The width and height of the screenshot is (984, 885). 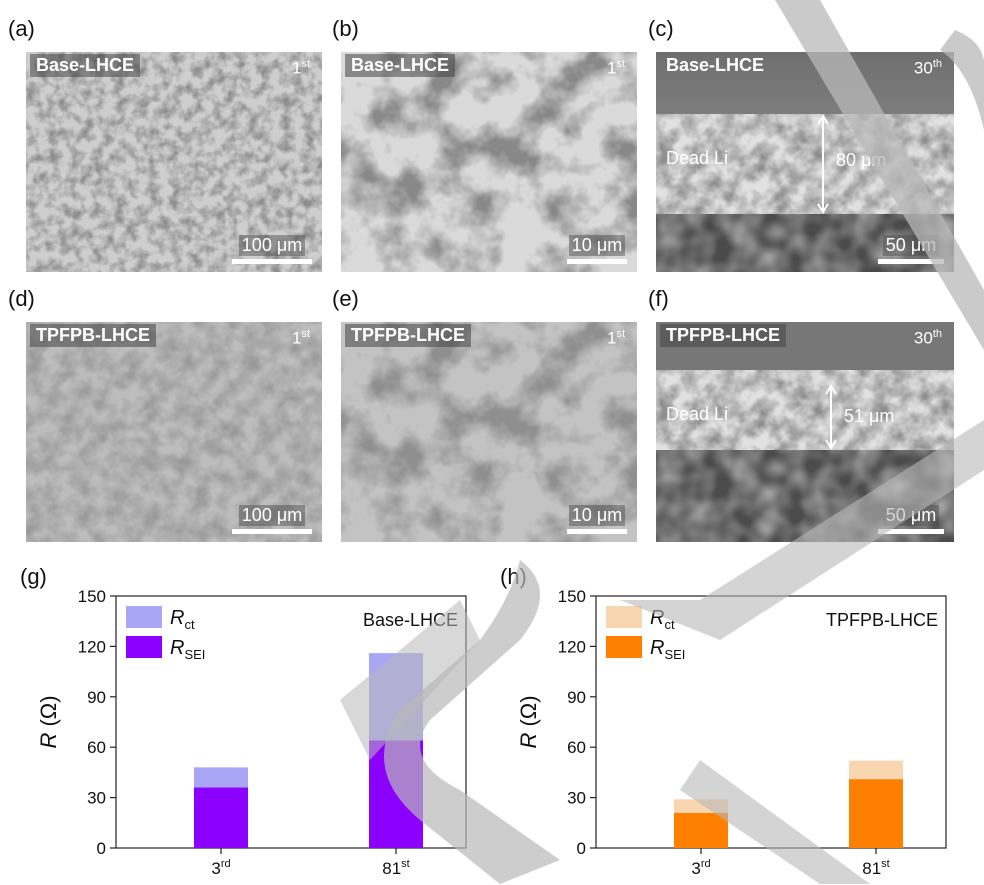 What do you see at coordinates (882, 620) in the screenshot?
I see `chart-title: TPFPB-LHCE` at bounding box center [882, 620].